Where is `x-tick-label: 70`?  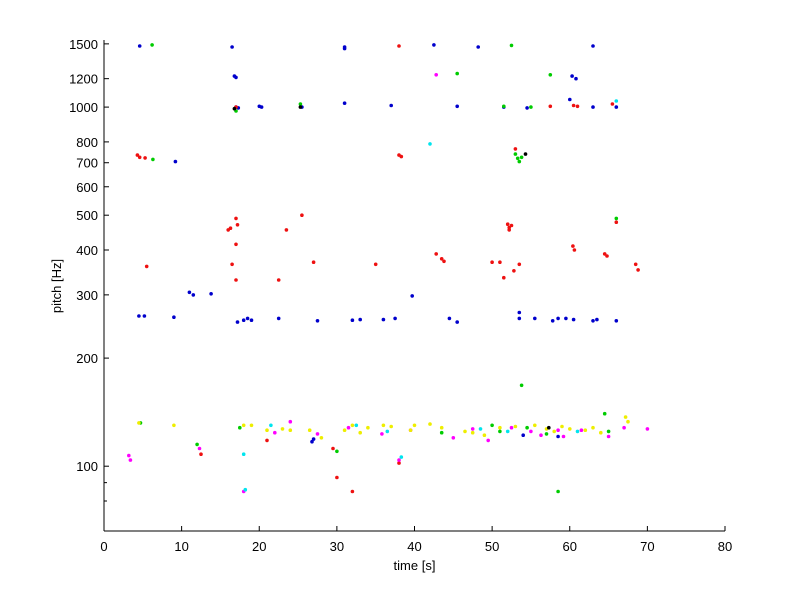
x-tick-label: 70 is located at coordinates (647, 546).